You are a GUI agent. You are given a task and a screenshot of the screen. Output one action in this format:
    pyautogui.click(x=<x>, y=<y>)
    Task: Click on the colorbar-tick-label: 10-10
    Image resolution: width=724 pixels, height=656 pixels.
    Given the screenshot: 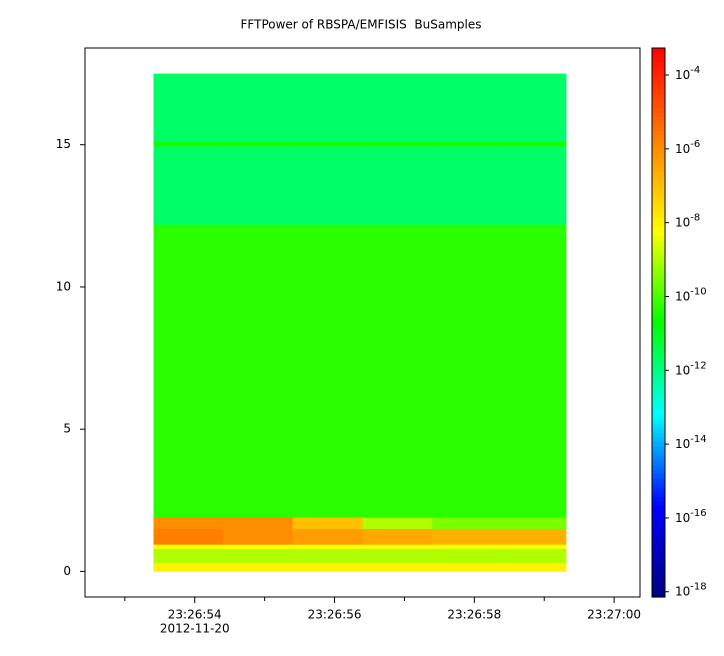 What is the action you would take?
    pyautogui.click(x=691, y=294)
    